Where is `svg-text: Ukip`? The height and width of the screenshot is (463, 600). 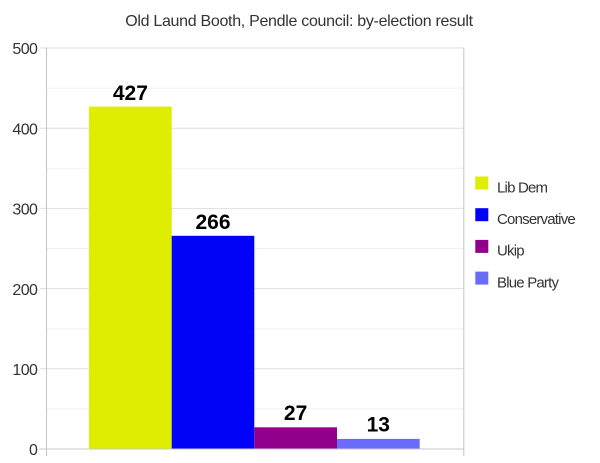 svg-text: Ukip is located at coordinates (510, 251).